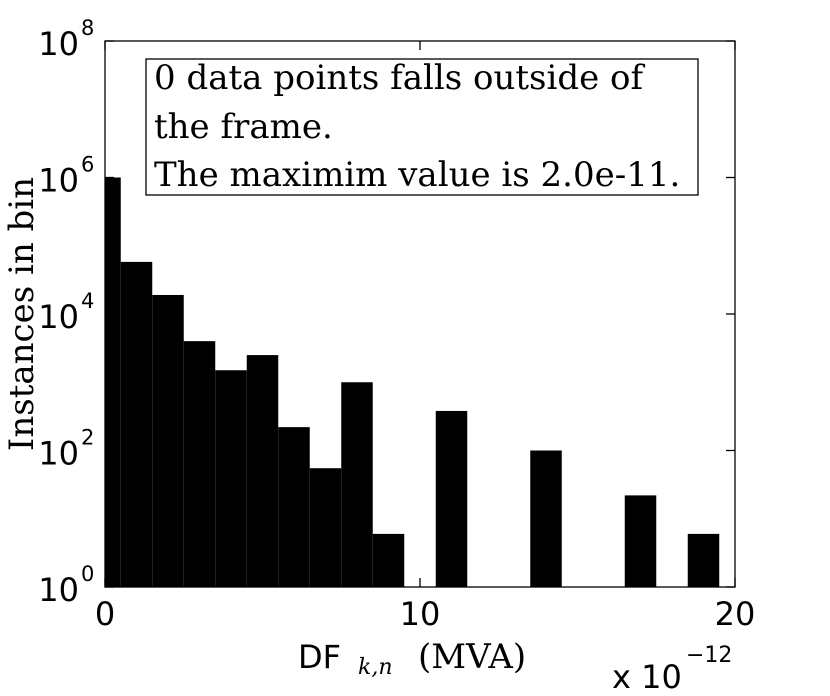 Image resolution: width=830 pixels, height=696 pixels. What do you see at coordinates (735, 614) in the screenshot?
I see `x-tick-label-2: 20` at bounding box center [735, 614].